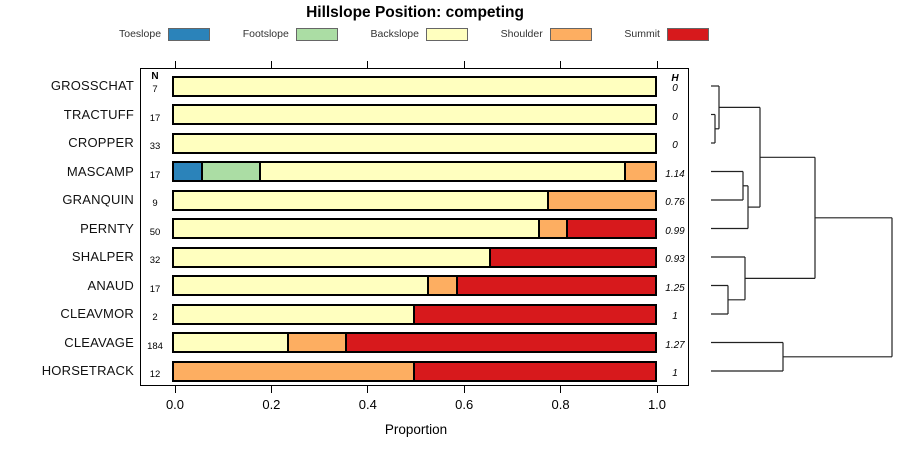 This screenshot has height=460, width=900. I want to click on row-n-value: 9, so click(155, 203).